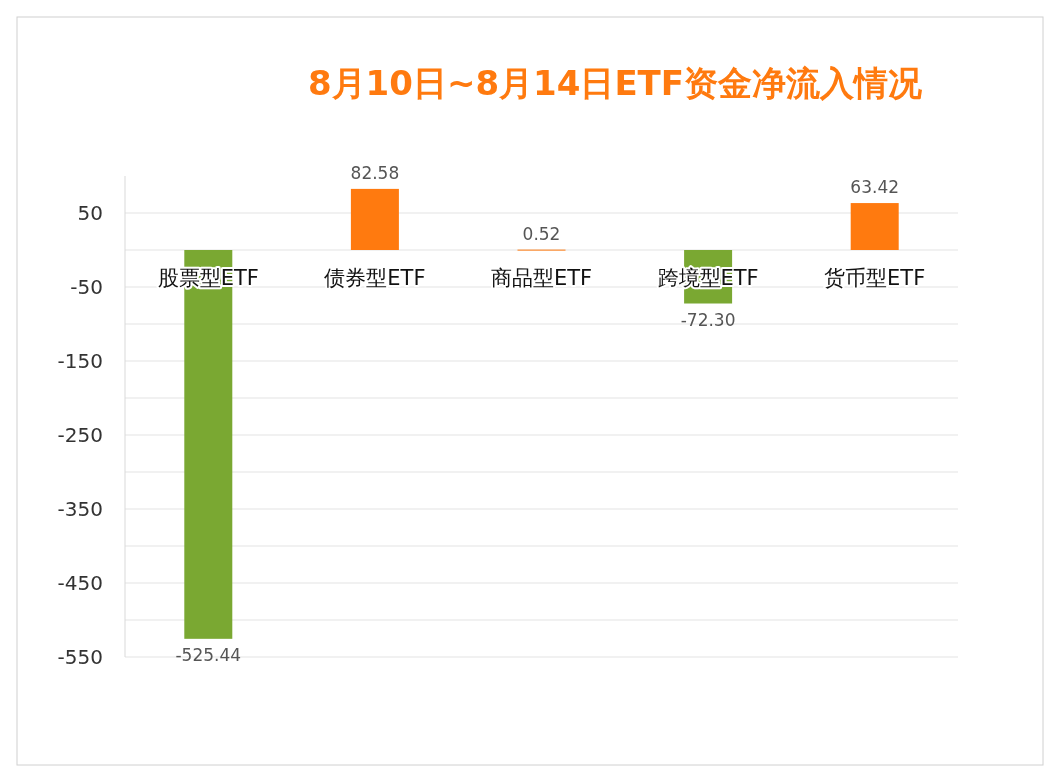 This screenshot has width=1060, height=784. Describe the element at coordinates (80, 361) in the screenshot. I see `y-tick-label: -150` at that location.